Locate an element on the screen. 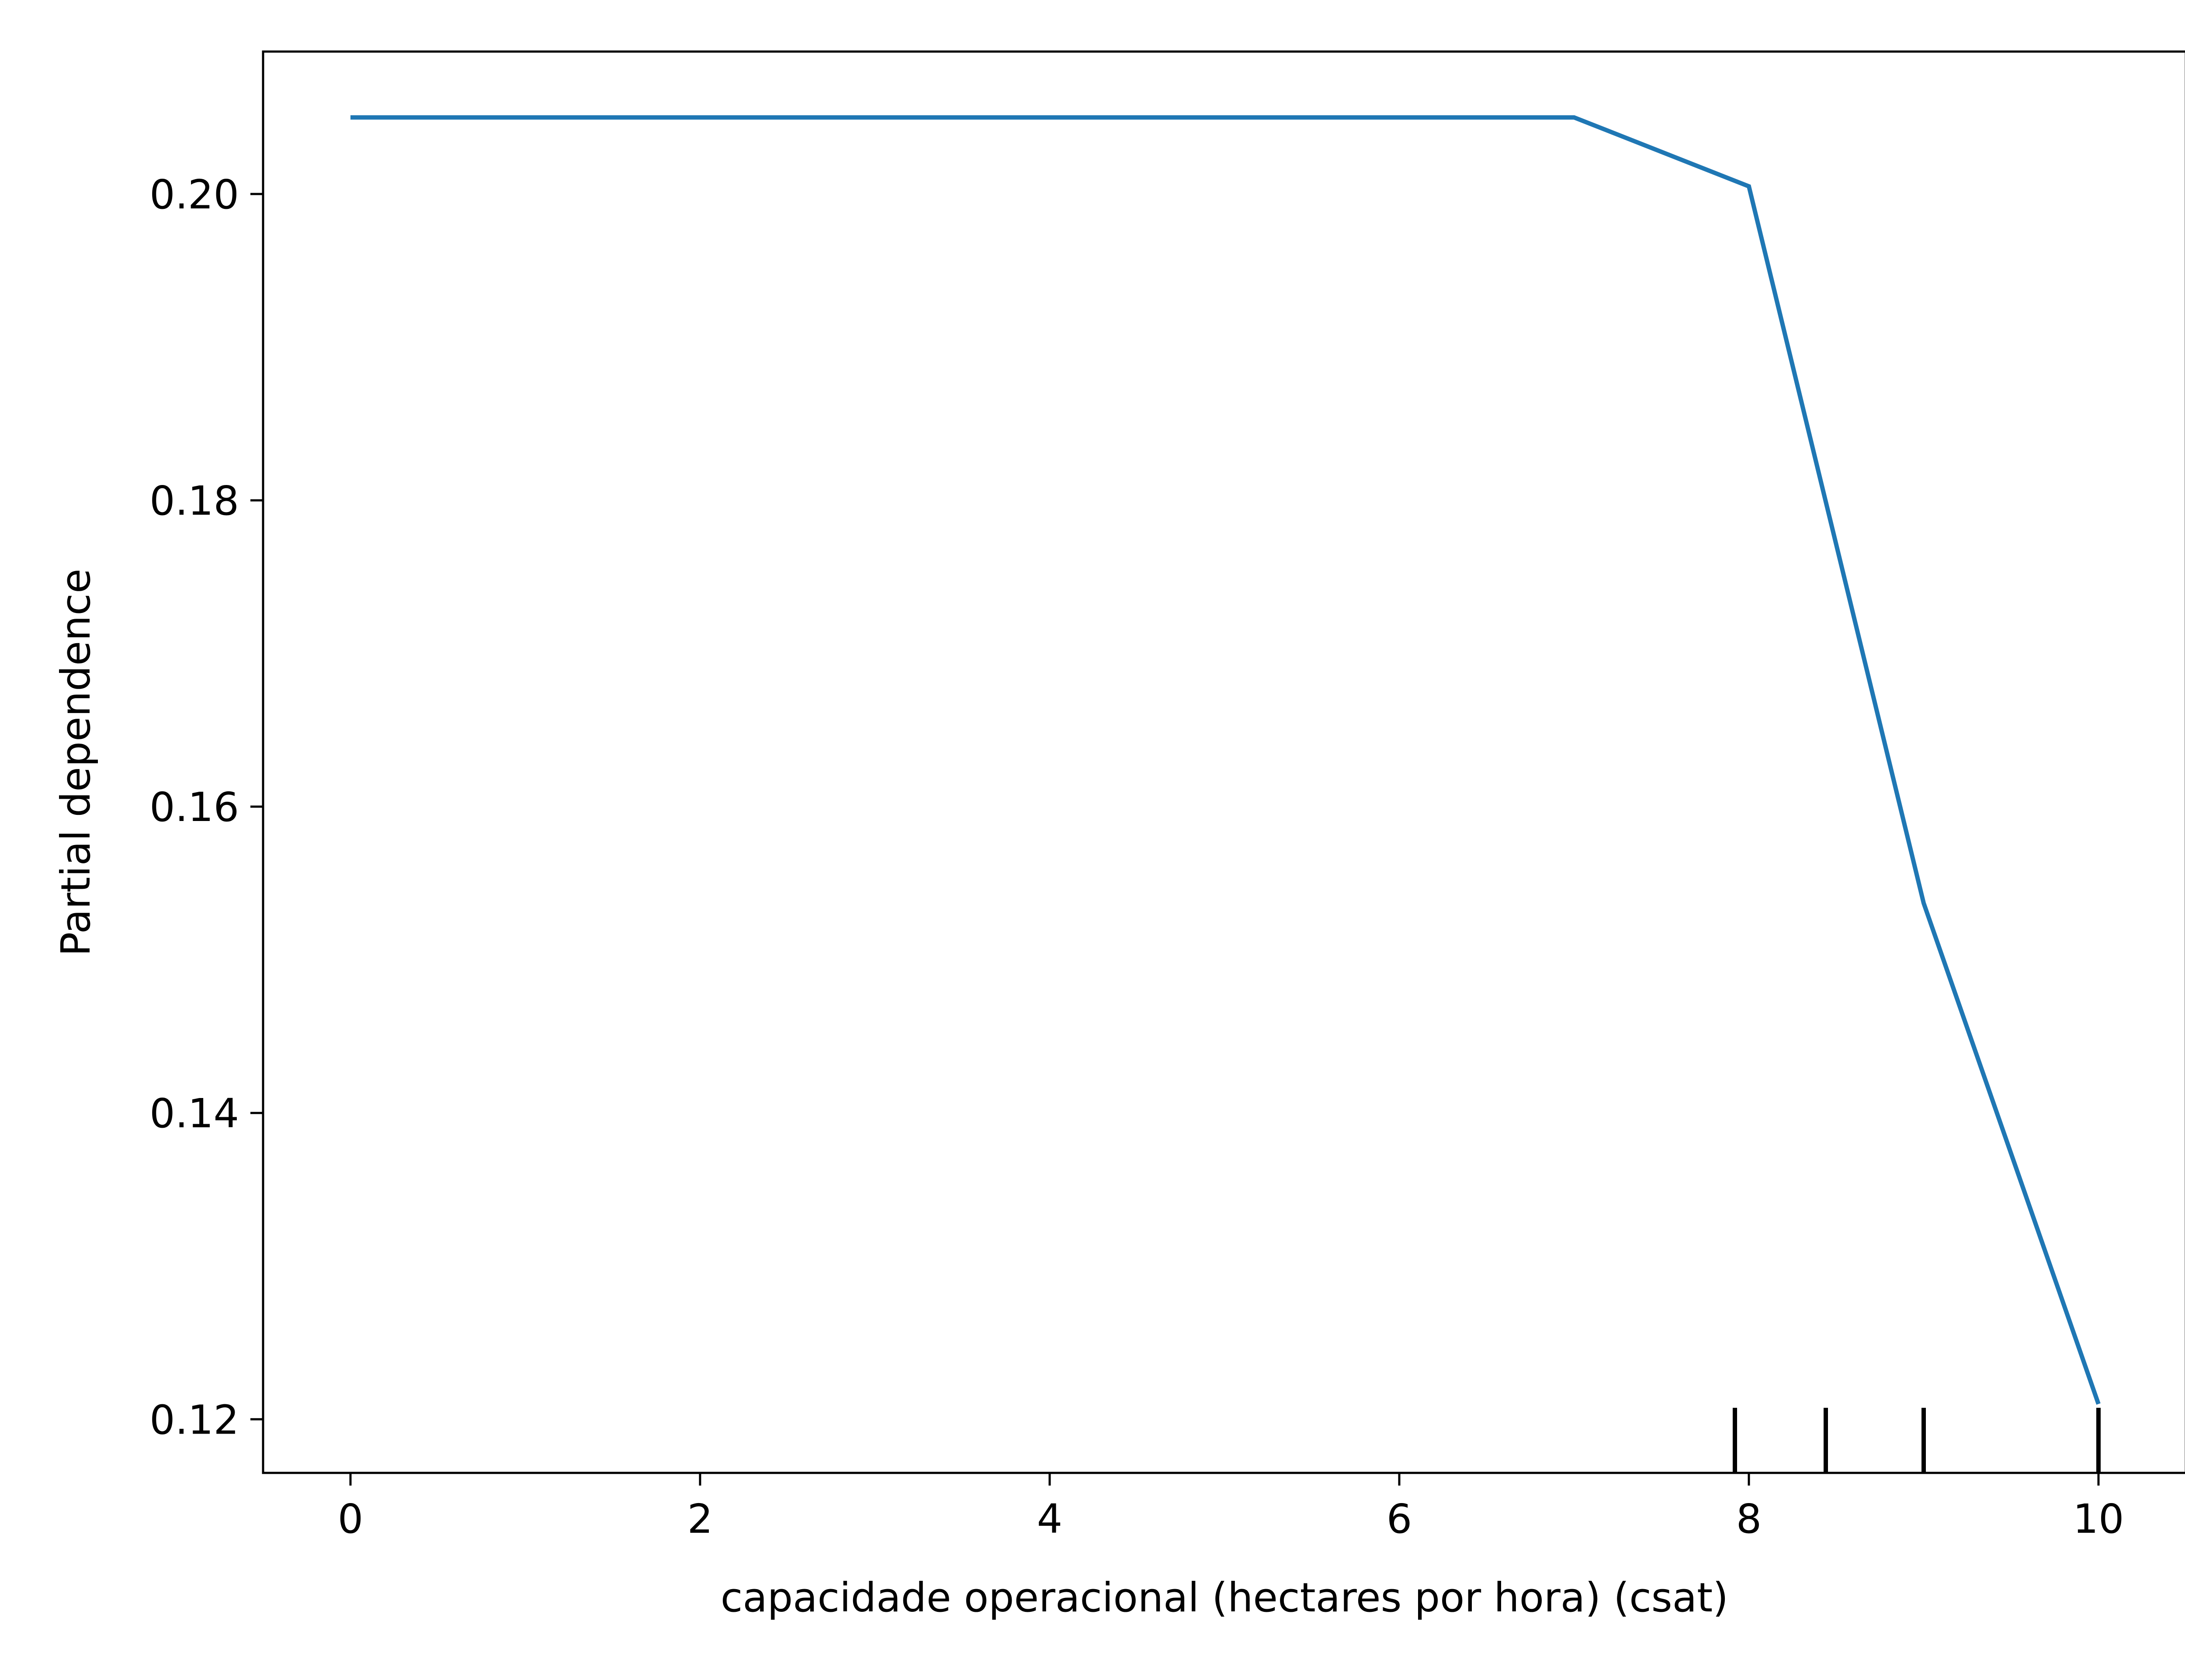  y-tick-label-4: 0.20 is located at coordinates (194, 195).